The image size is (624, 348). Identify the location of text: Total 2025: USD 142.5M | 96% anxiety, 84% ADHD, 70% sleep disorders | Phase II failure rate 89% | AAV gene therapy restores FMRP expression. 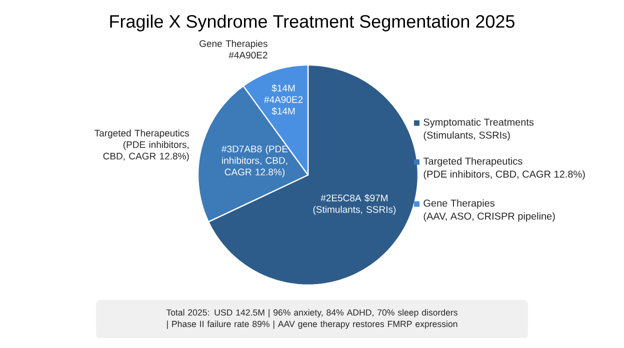
(312, 319).